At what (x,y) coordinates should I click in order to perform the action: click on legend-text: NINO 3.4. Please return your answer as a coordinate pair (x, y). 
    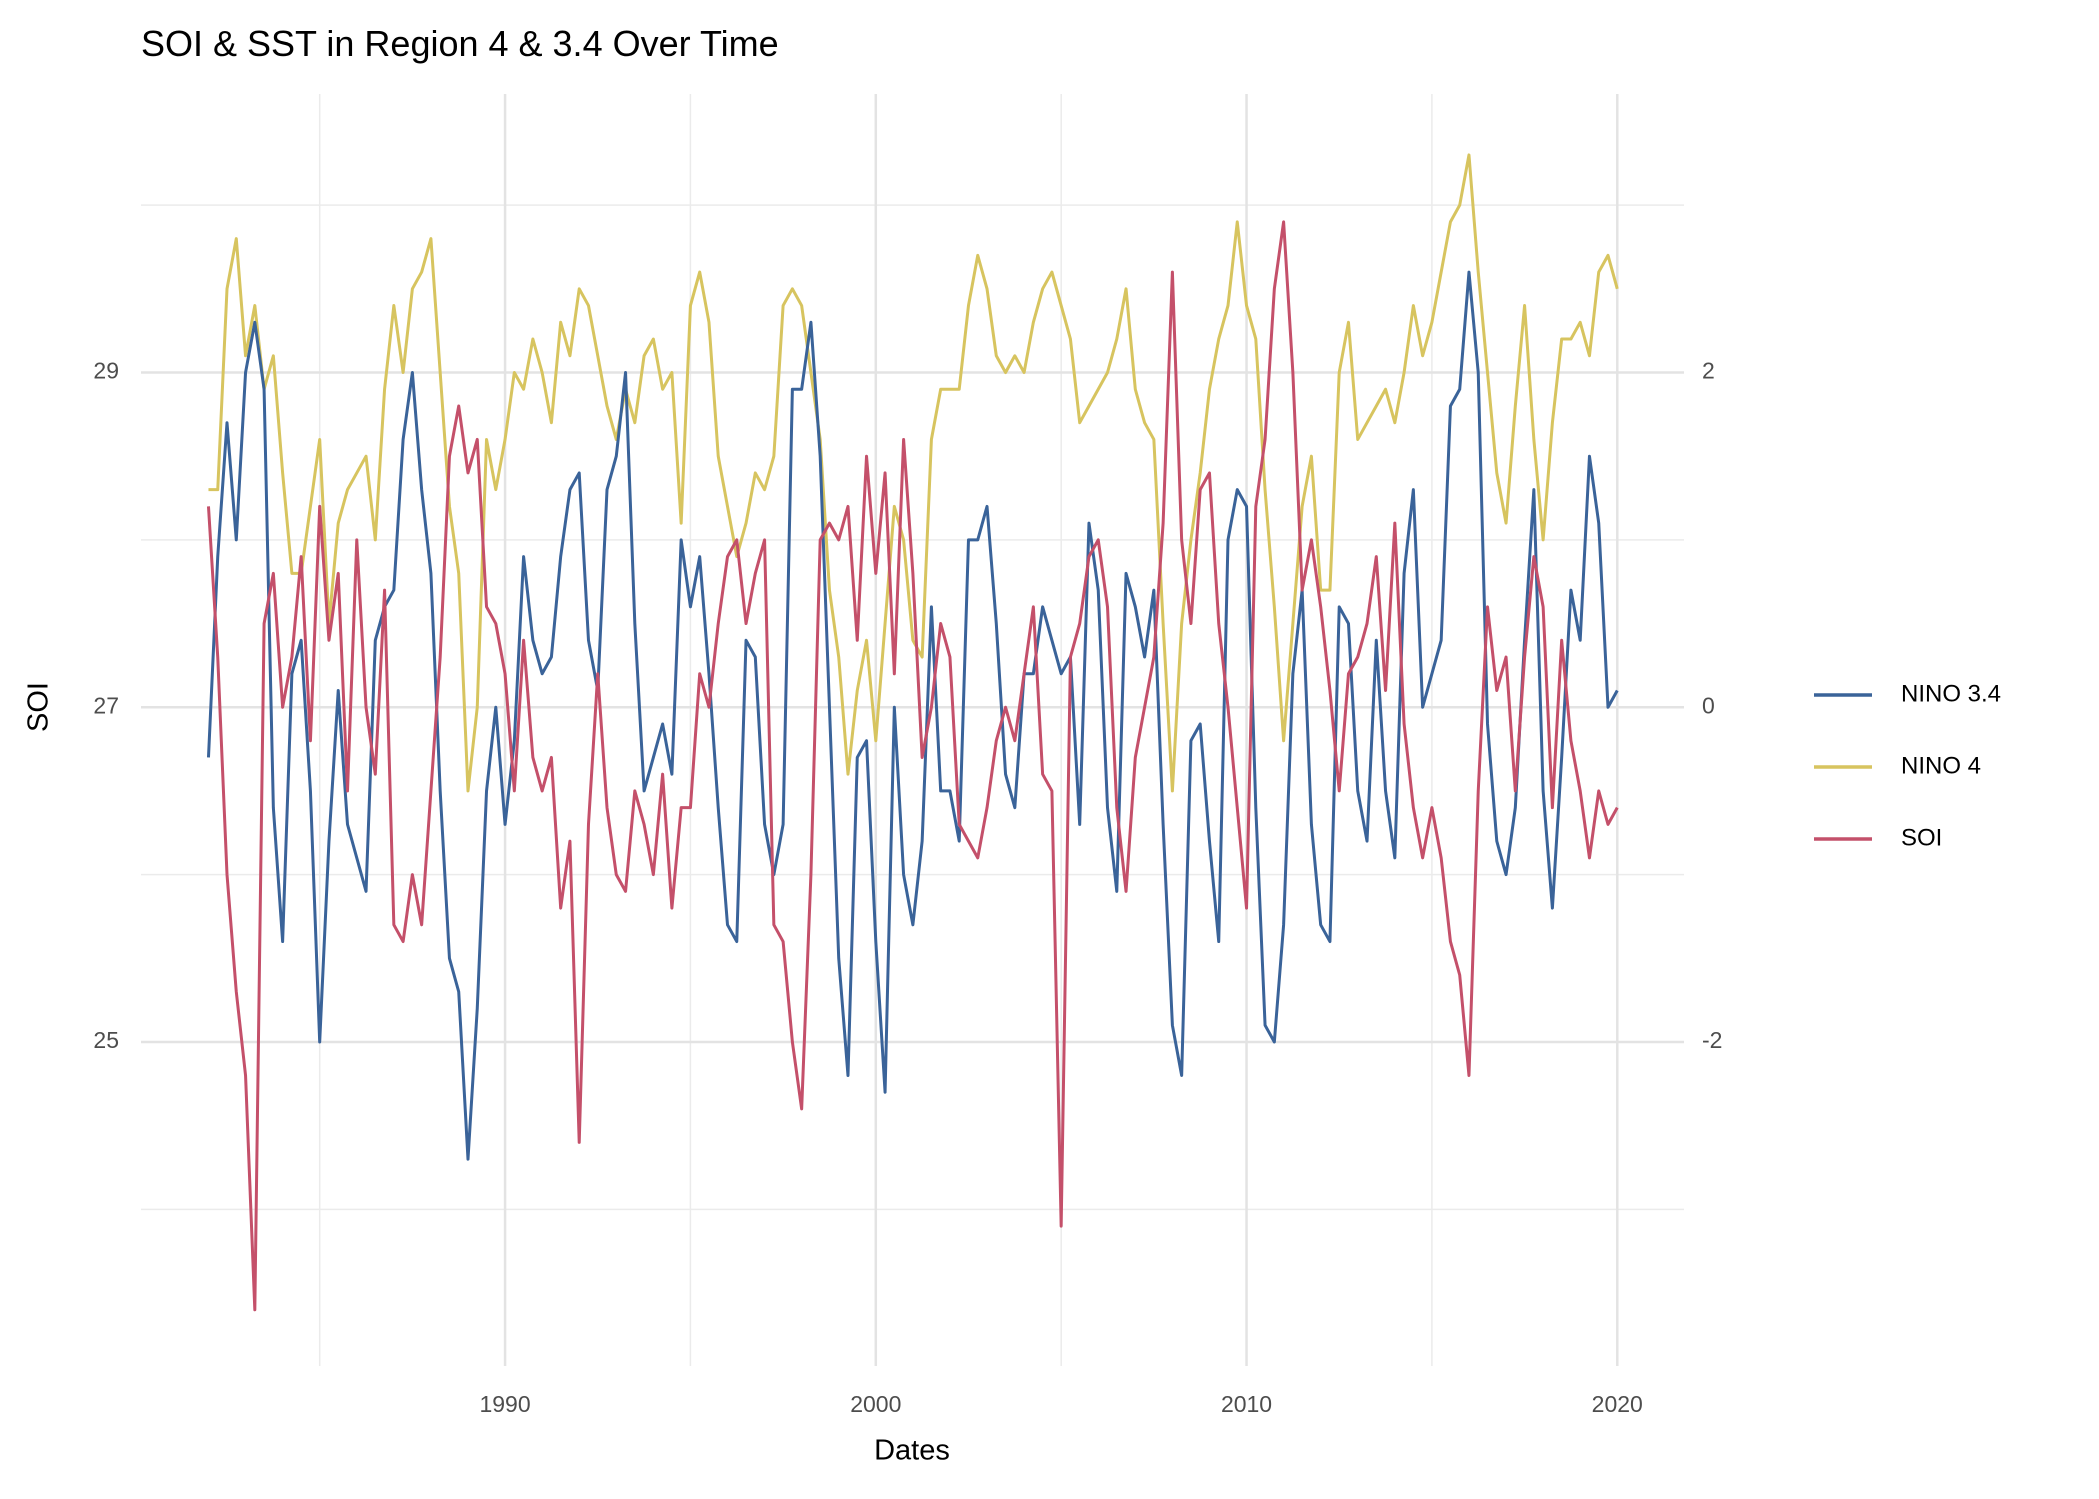
    Looking at the image, I should click on (1951, 693).